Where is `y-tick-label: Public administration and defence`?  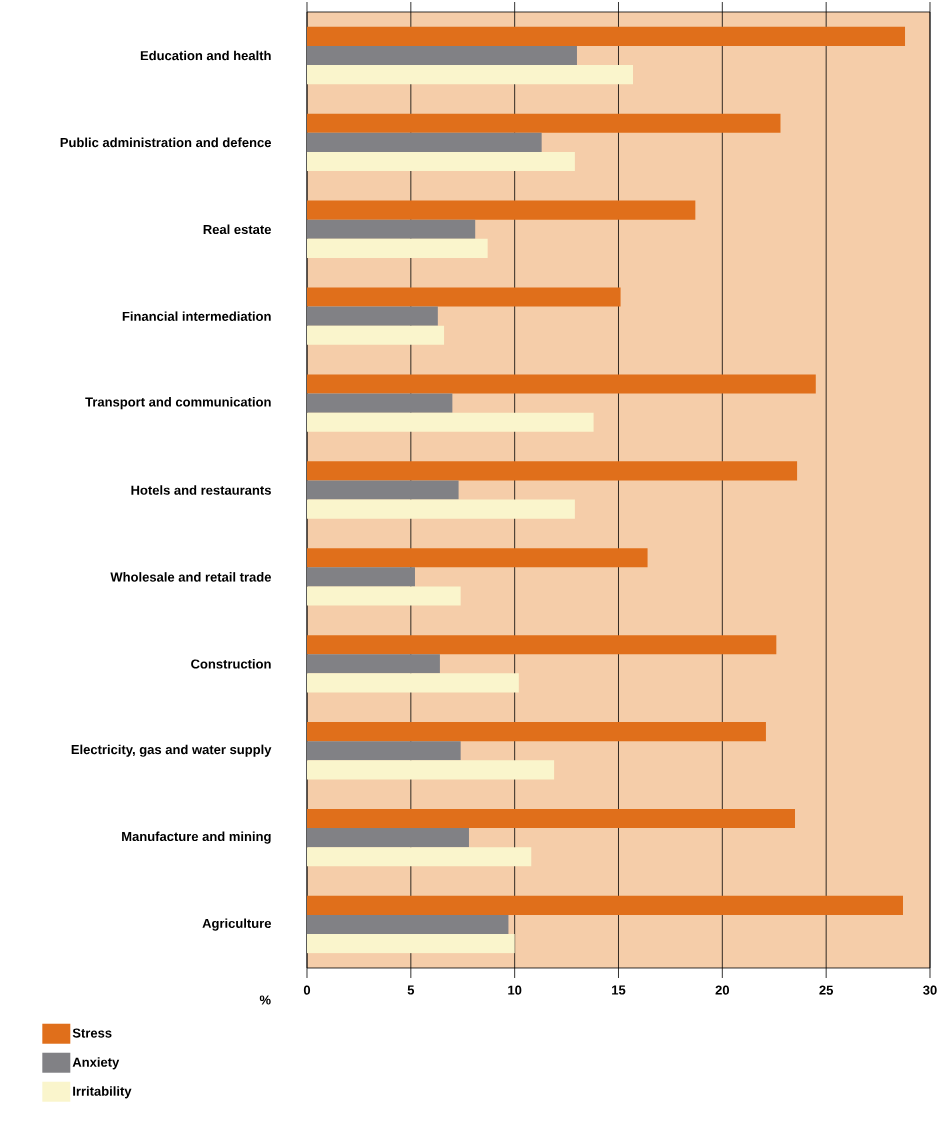 y-tick-label: Public administration and defence is located at coordinates (166, 142).